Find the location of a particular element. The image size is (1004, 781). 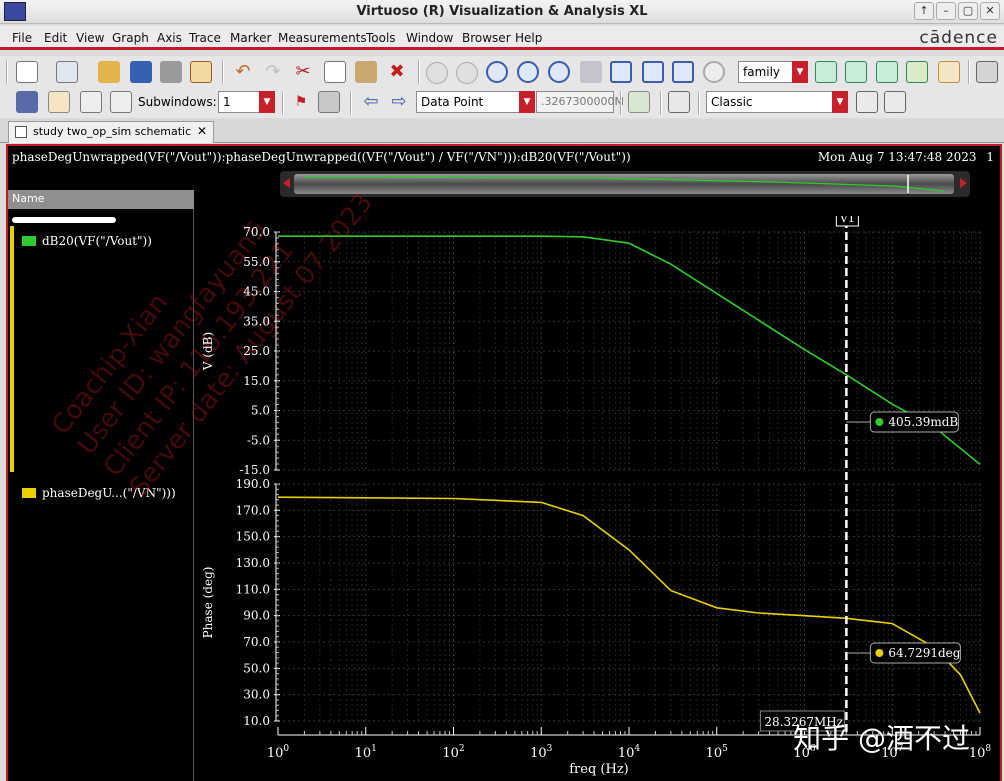

menu-view: View is located at coordinates (90, 38).